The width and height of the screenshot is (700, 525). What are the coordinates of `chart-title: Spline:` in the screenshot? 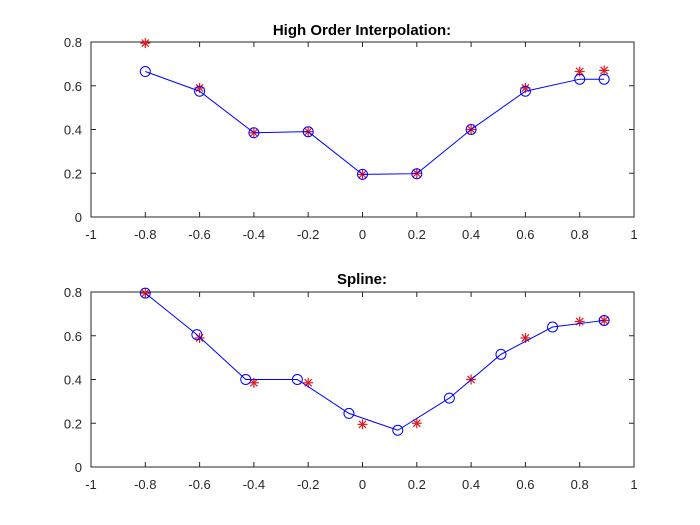 It's located at (362, 279).